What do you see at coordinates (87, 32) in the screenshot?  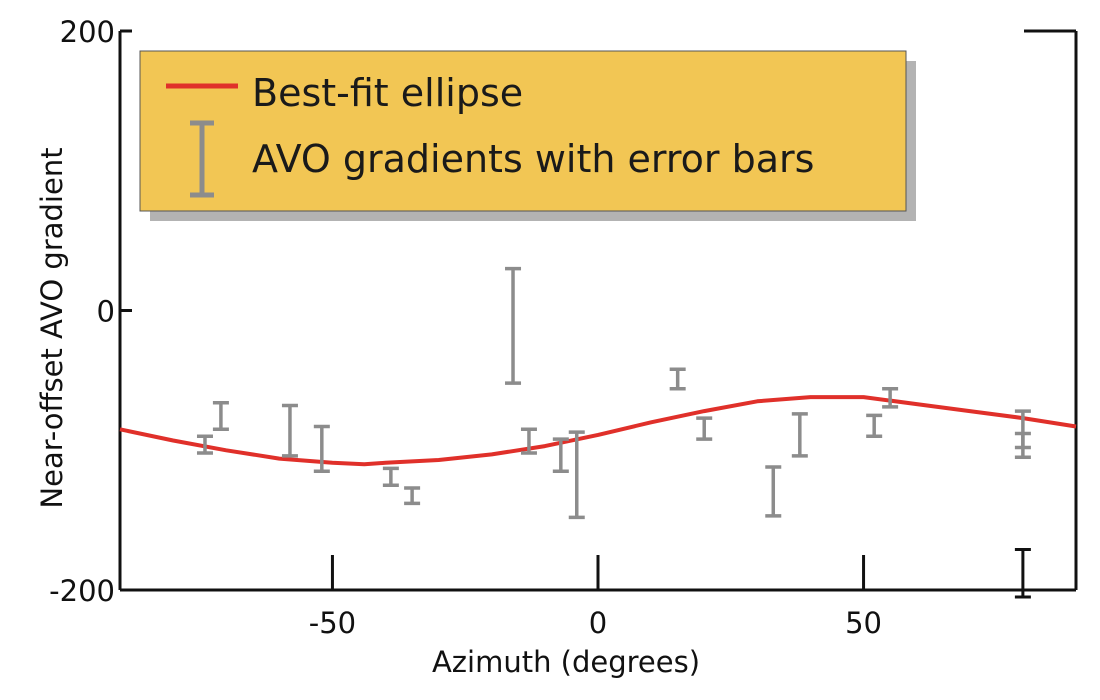 I see `y-tick-label: 200` at bounding box center [87, 32].